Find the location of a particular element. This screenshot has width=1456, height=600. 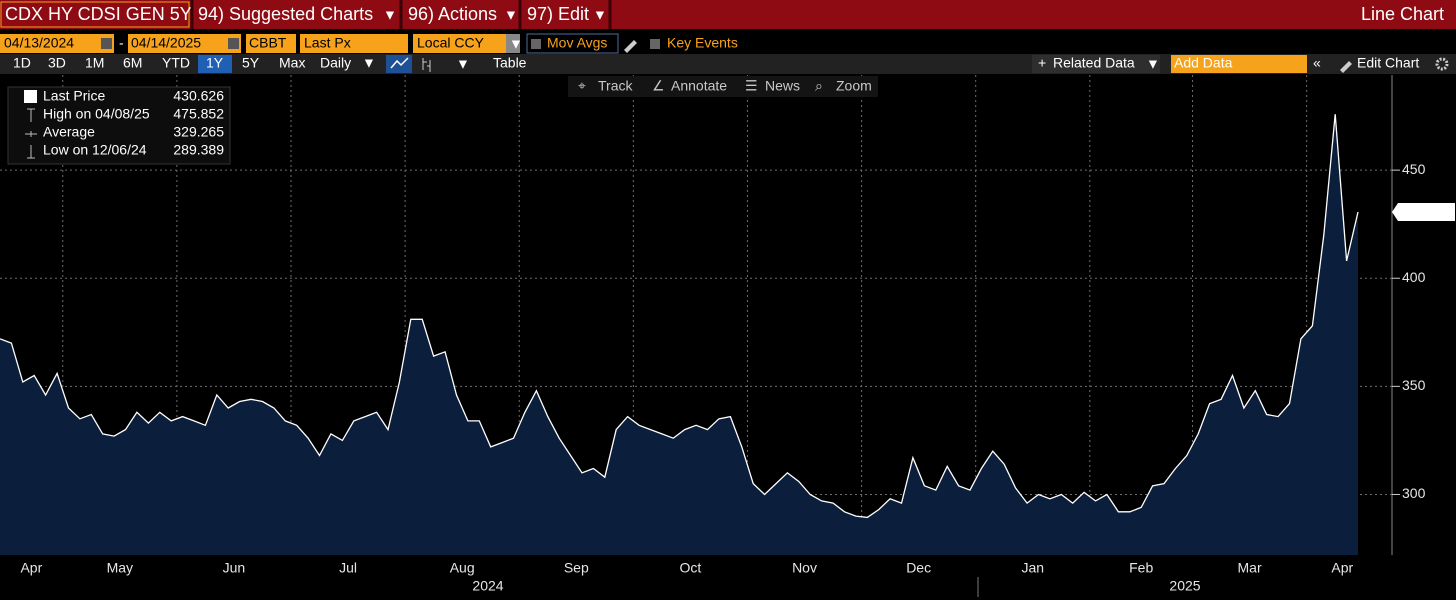

range-buttons: 1D 3D 1M 6M YTD 1Y 5Y Max is located at coordinates (159, 64).